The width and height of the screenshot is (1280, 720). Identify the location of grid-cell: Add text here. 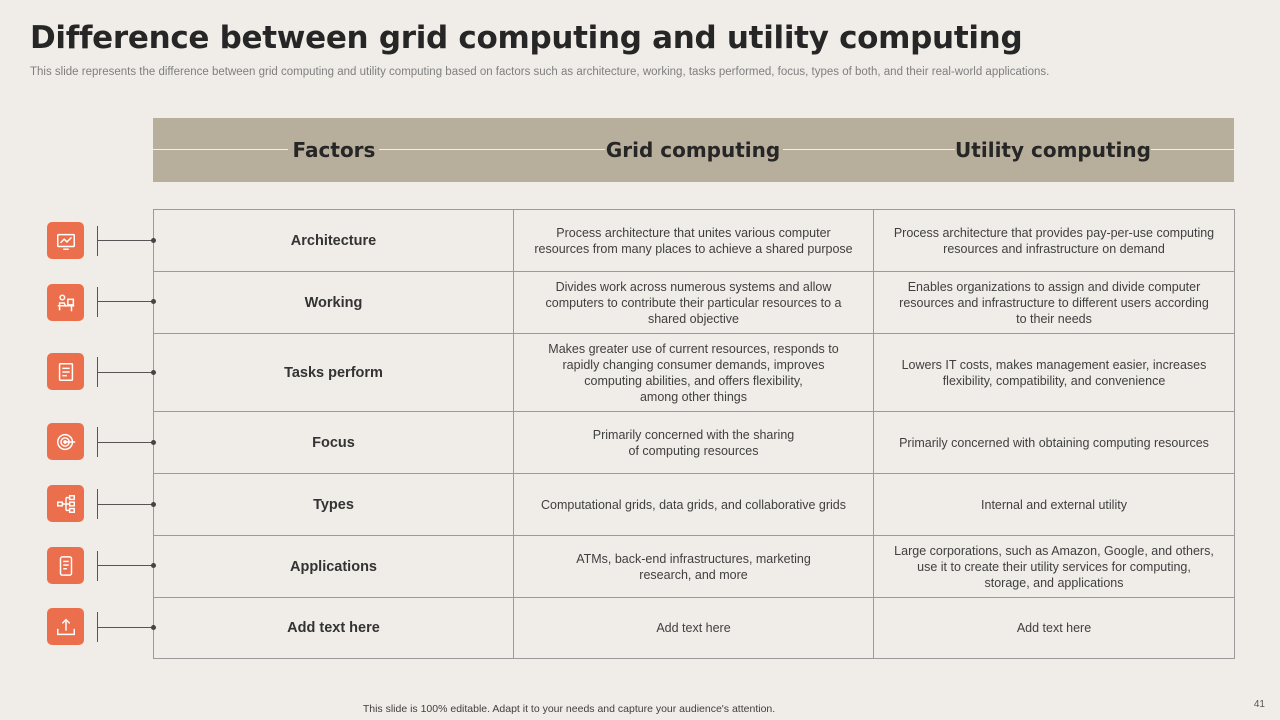
(693, 628).